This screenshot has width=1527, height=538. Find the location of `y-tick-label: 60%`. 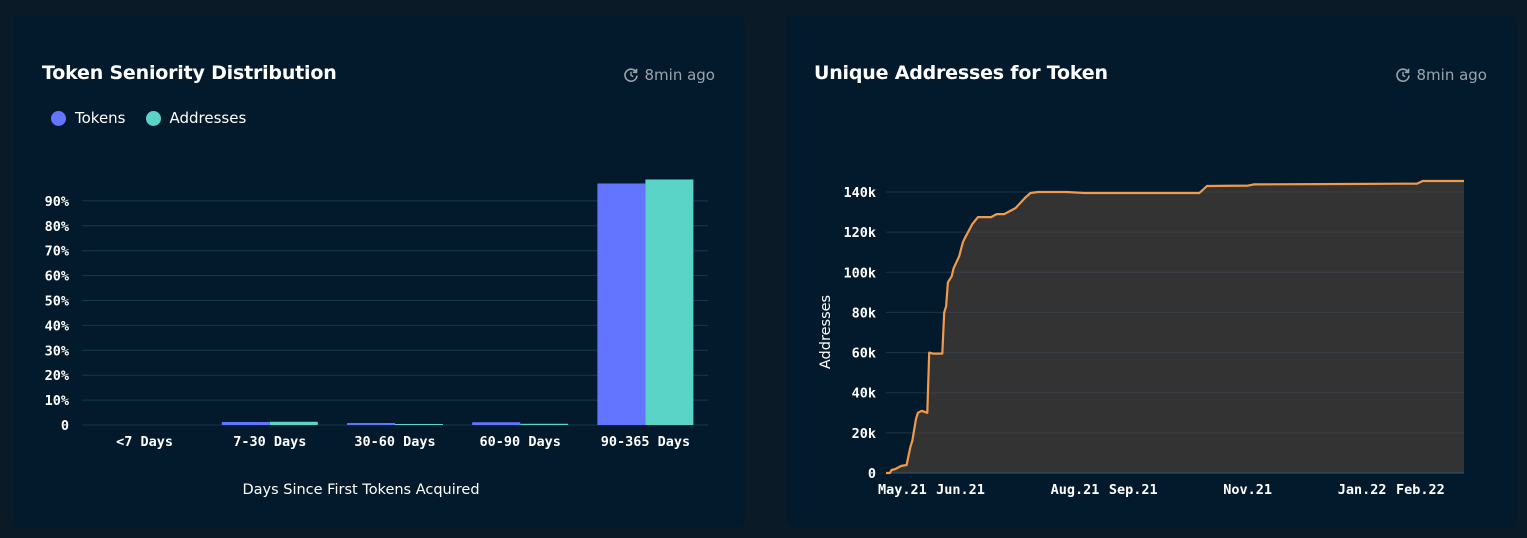

y-tick-label: 60% is located at coordinates (57, 277).